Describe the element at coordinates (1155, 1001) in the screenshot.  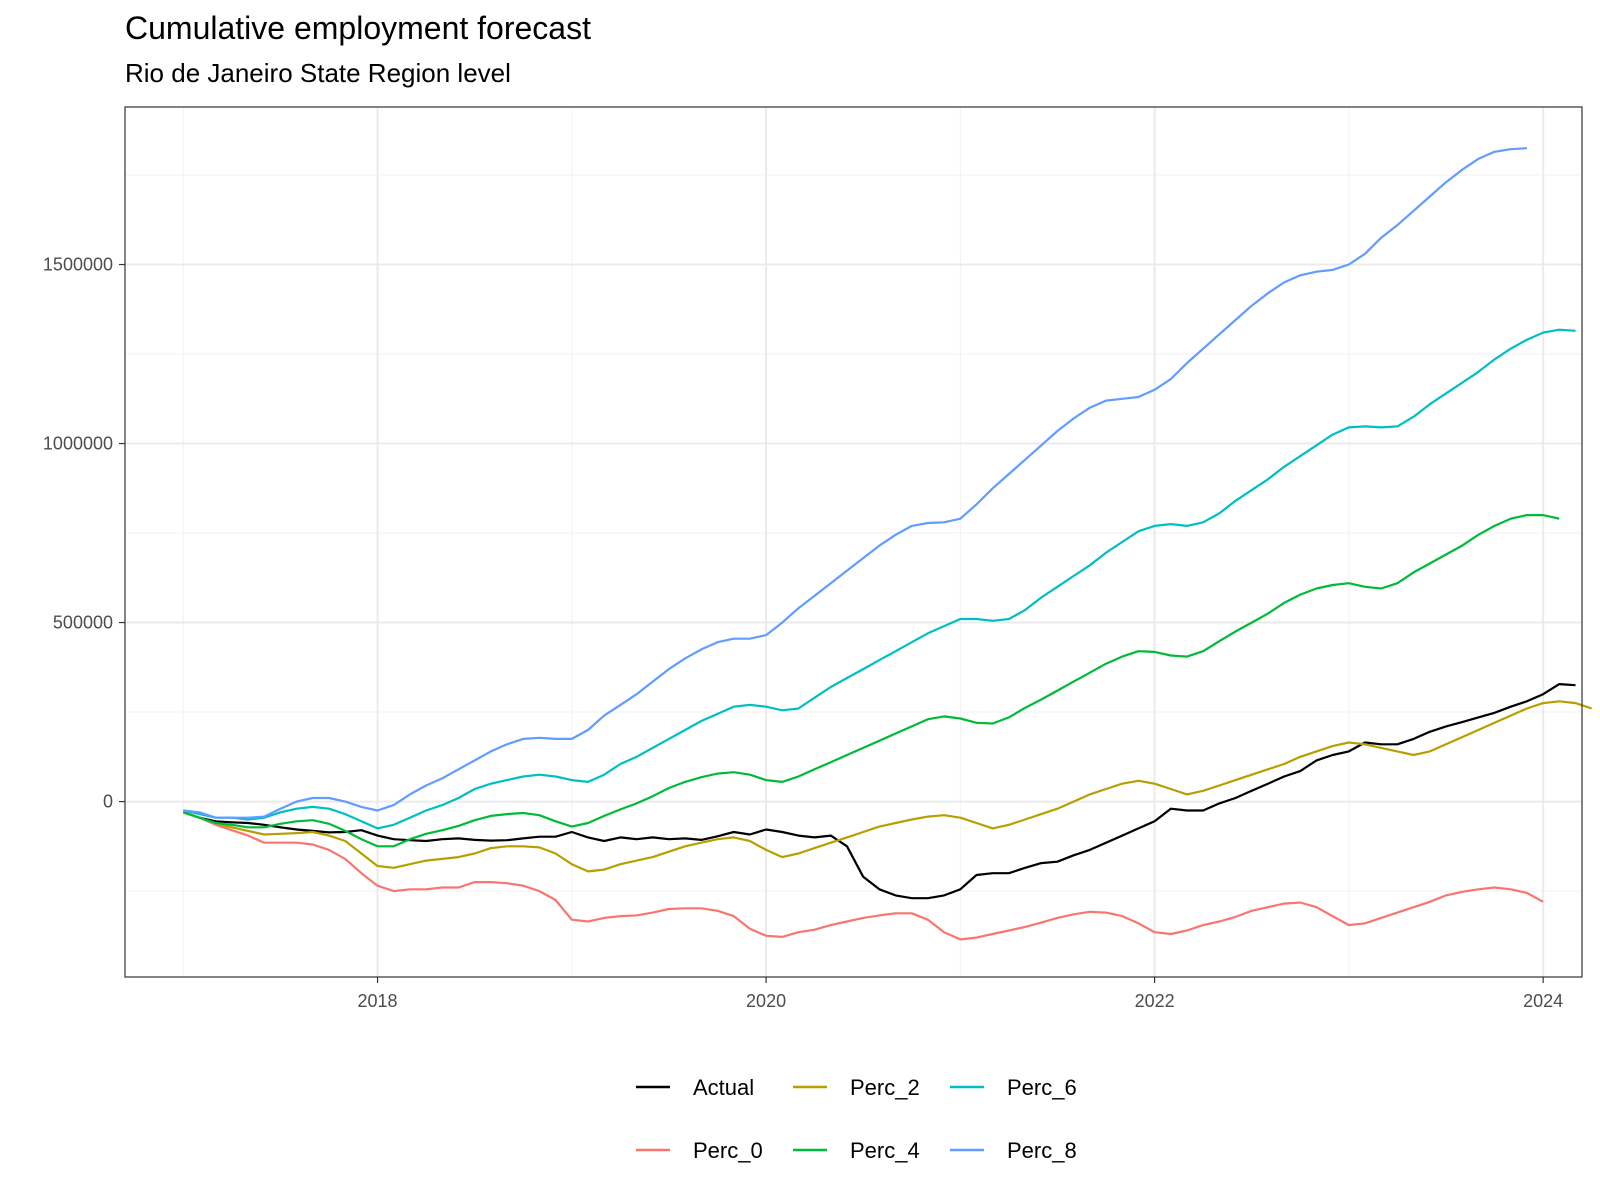
I see `x-tick-label: 2022` at that location.